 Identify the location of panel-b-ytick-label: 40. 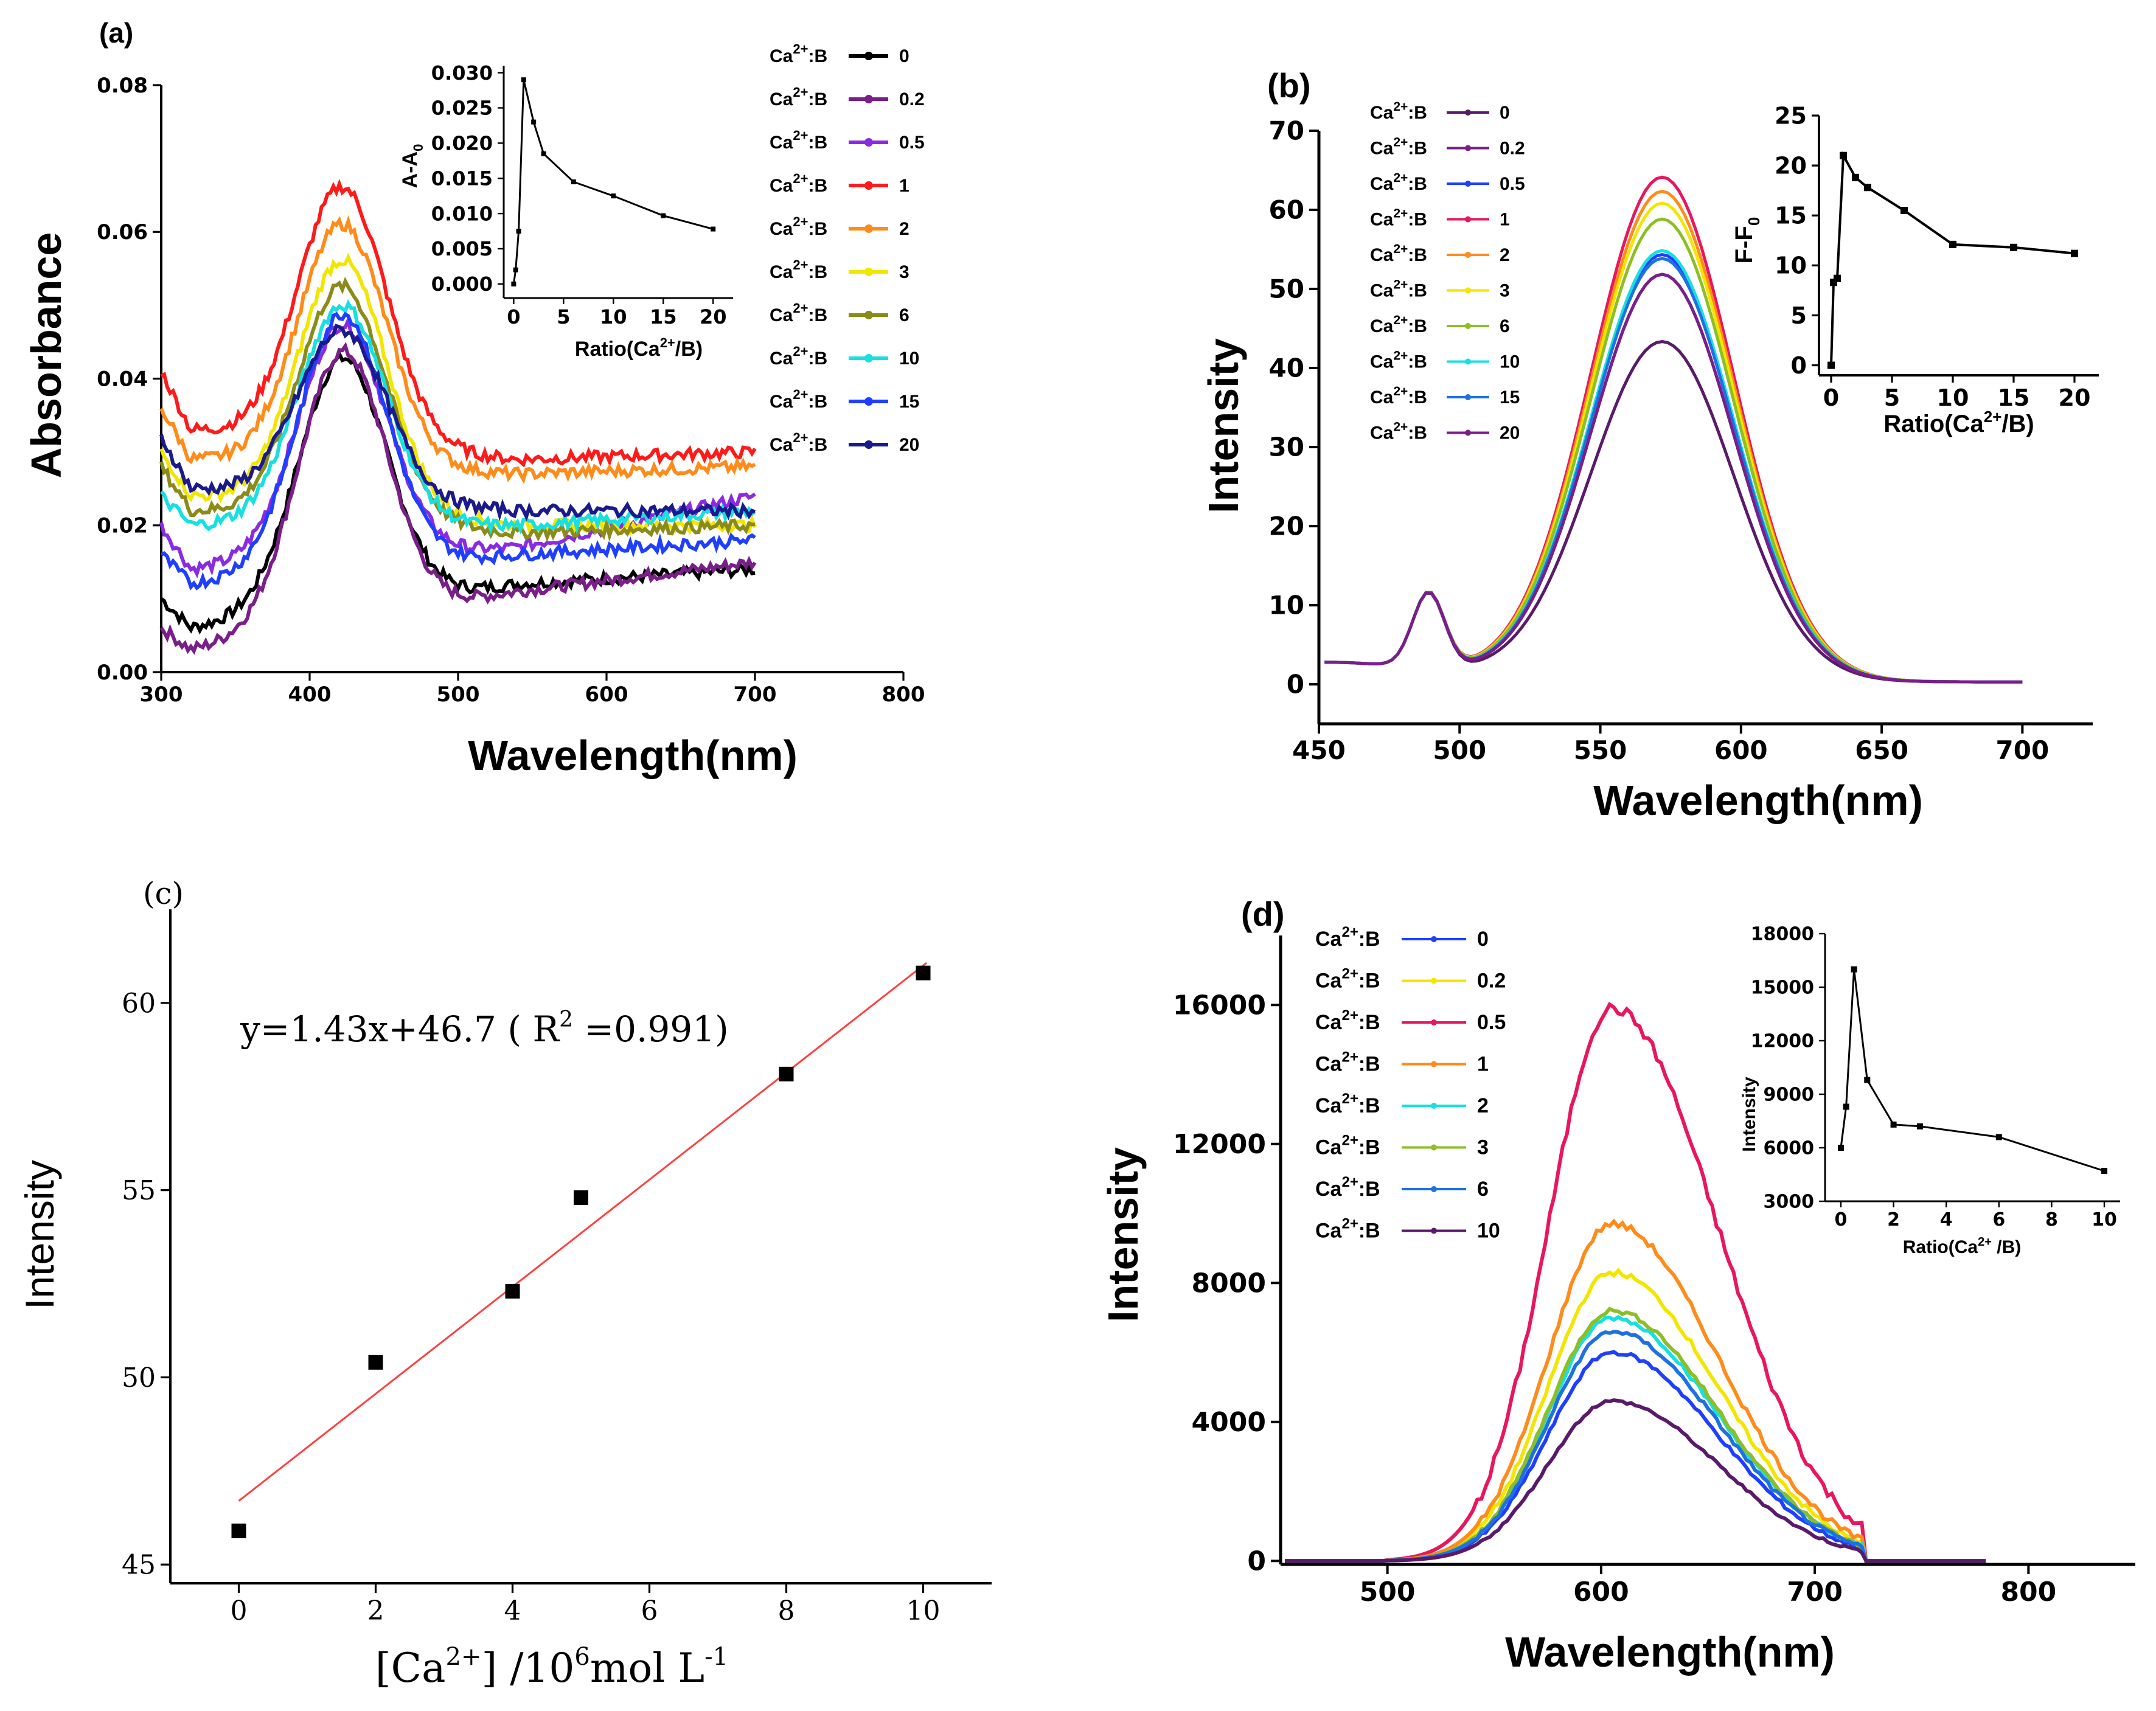
(1287, 368).